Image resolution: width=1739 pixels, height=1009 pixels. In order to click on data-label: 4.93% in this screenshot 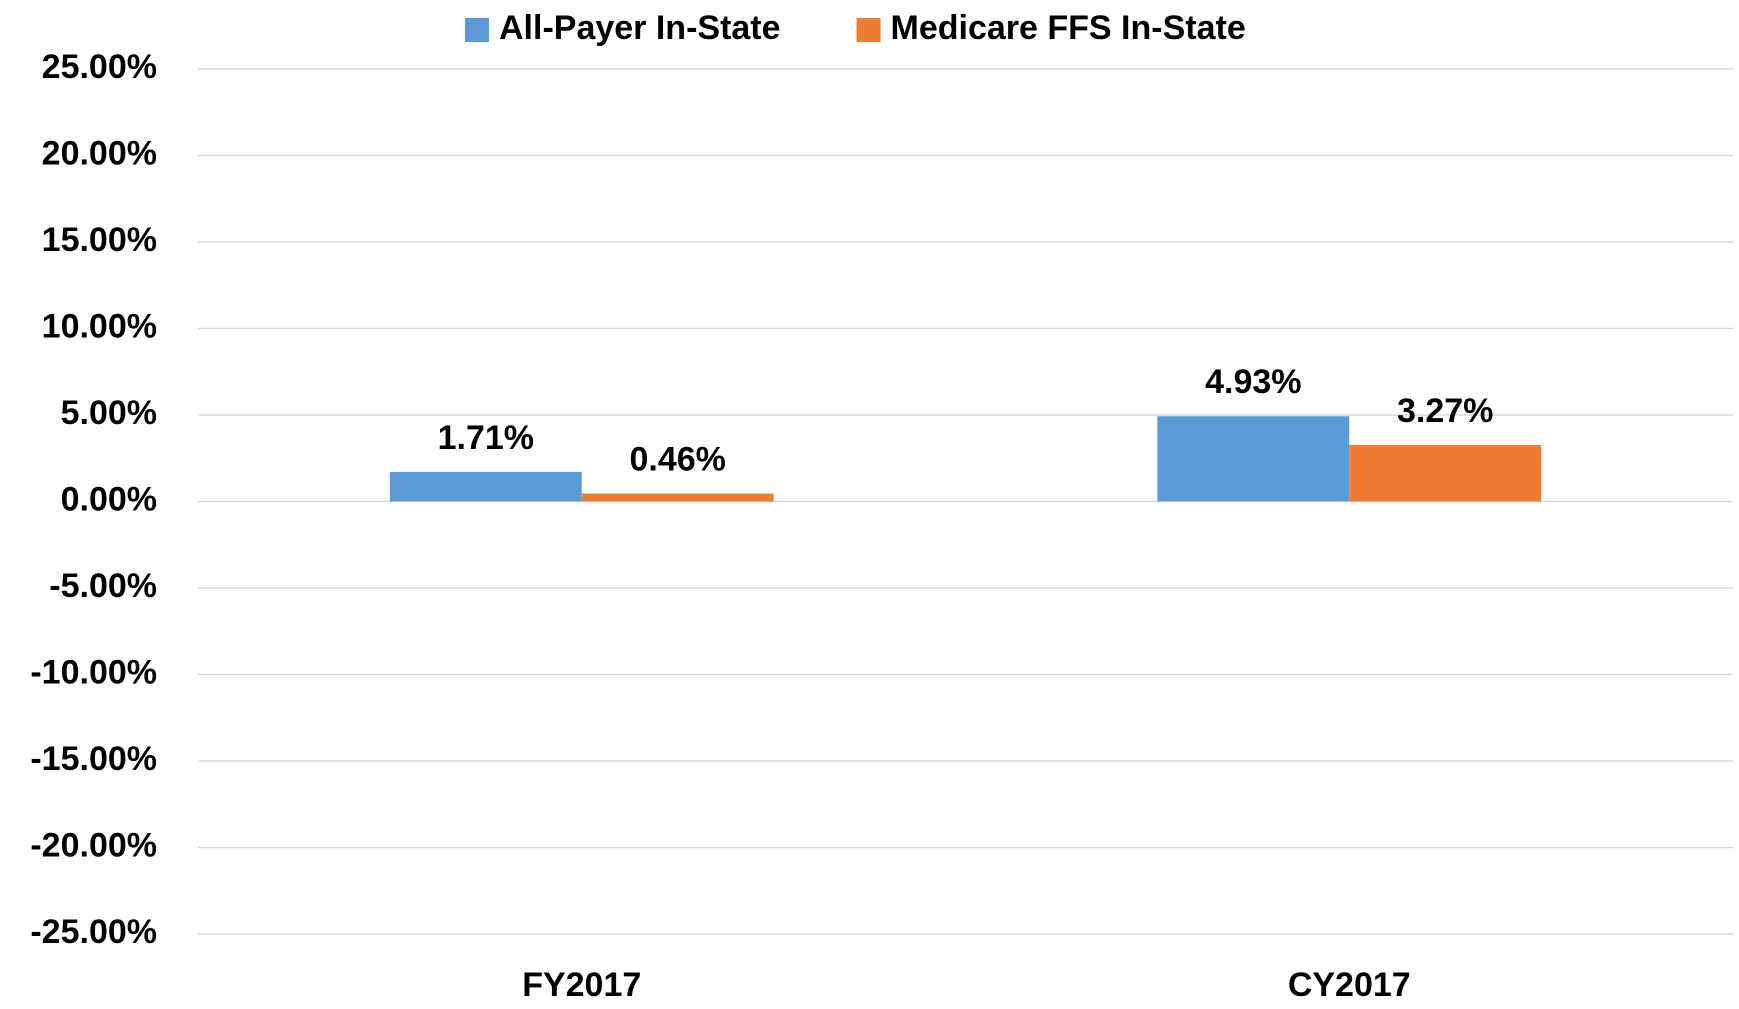, I will do `click(1253, 382)`.